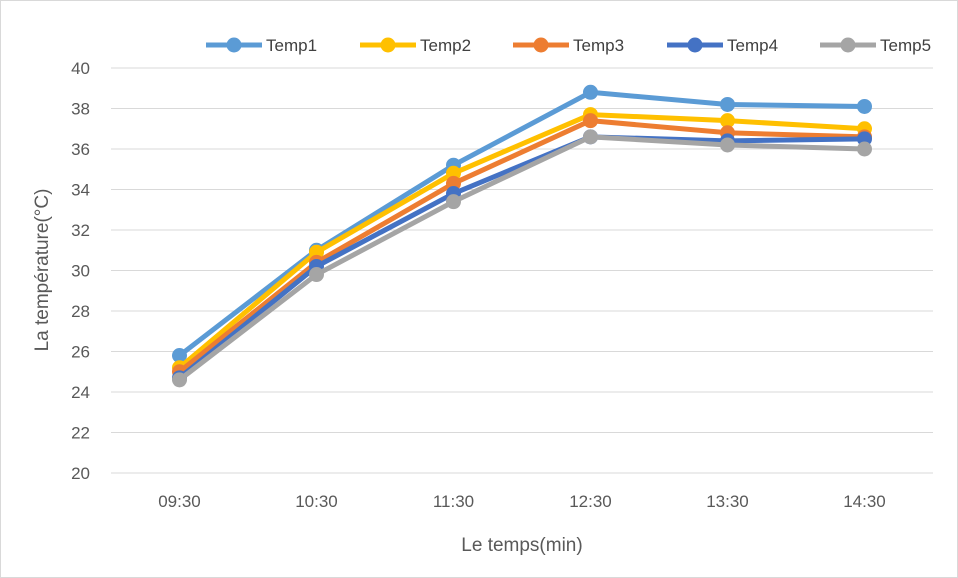  Describe the element at coordinates (80, 230) in the screenshot. I see `y-tick-label: 32` at that location.